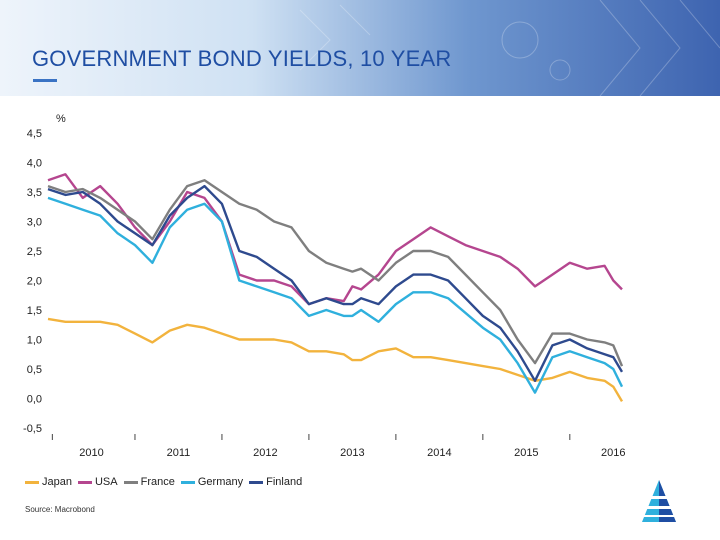 The image size is (720, 540). What do you see at coordinates (106, 482) in the screenshot?
I see `legend-label: USA` at bounding box center [106, 482].